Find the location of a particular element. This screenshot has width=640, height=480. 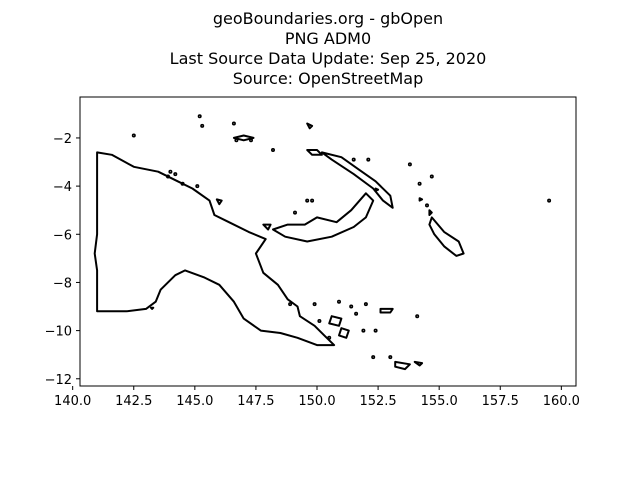

title-line-1: geoBoundaries.org - gbOpen is located at coordinates (328, 18).